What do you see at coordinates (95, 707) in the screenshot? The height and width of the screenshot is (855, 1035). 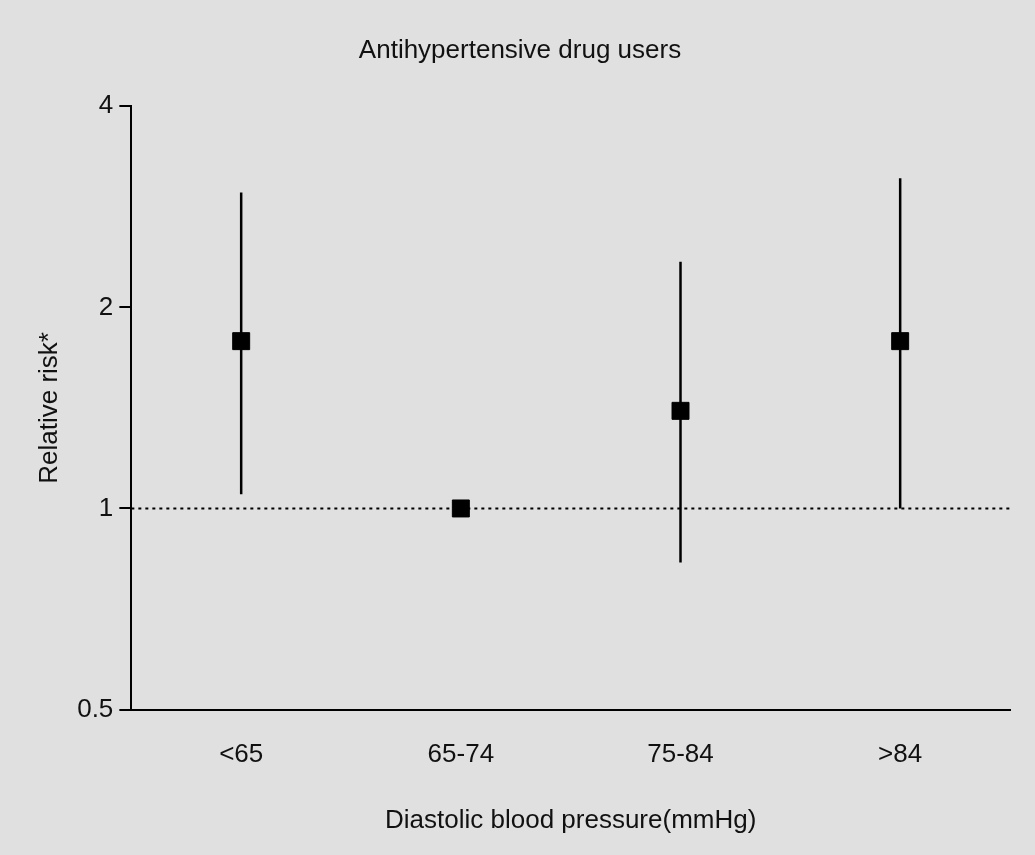 I see `y-tick-label: 0.5` at bounding box center [95, 707].